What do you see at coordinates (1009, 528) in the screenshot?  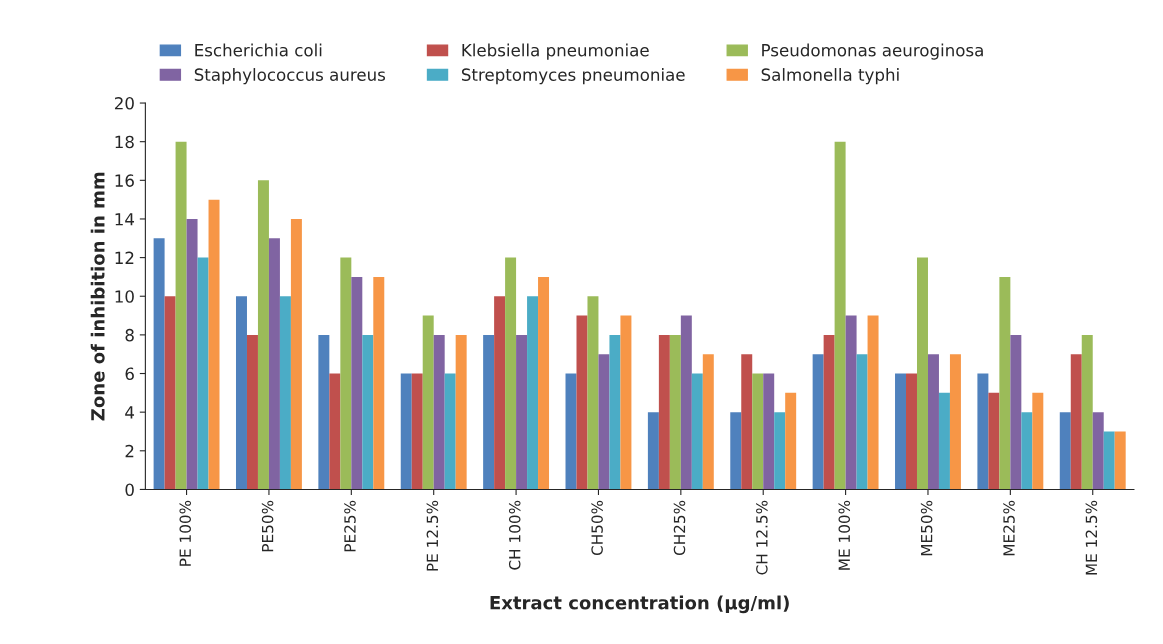 I see `x-tick-label: ME25%` at bounding box center [1009, 528].